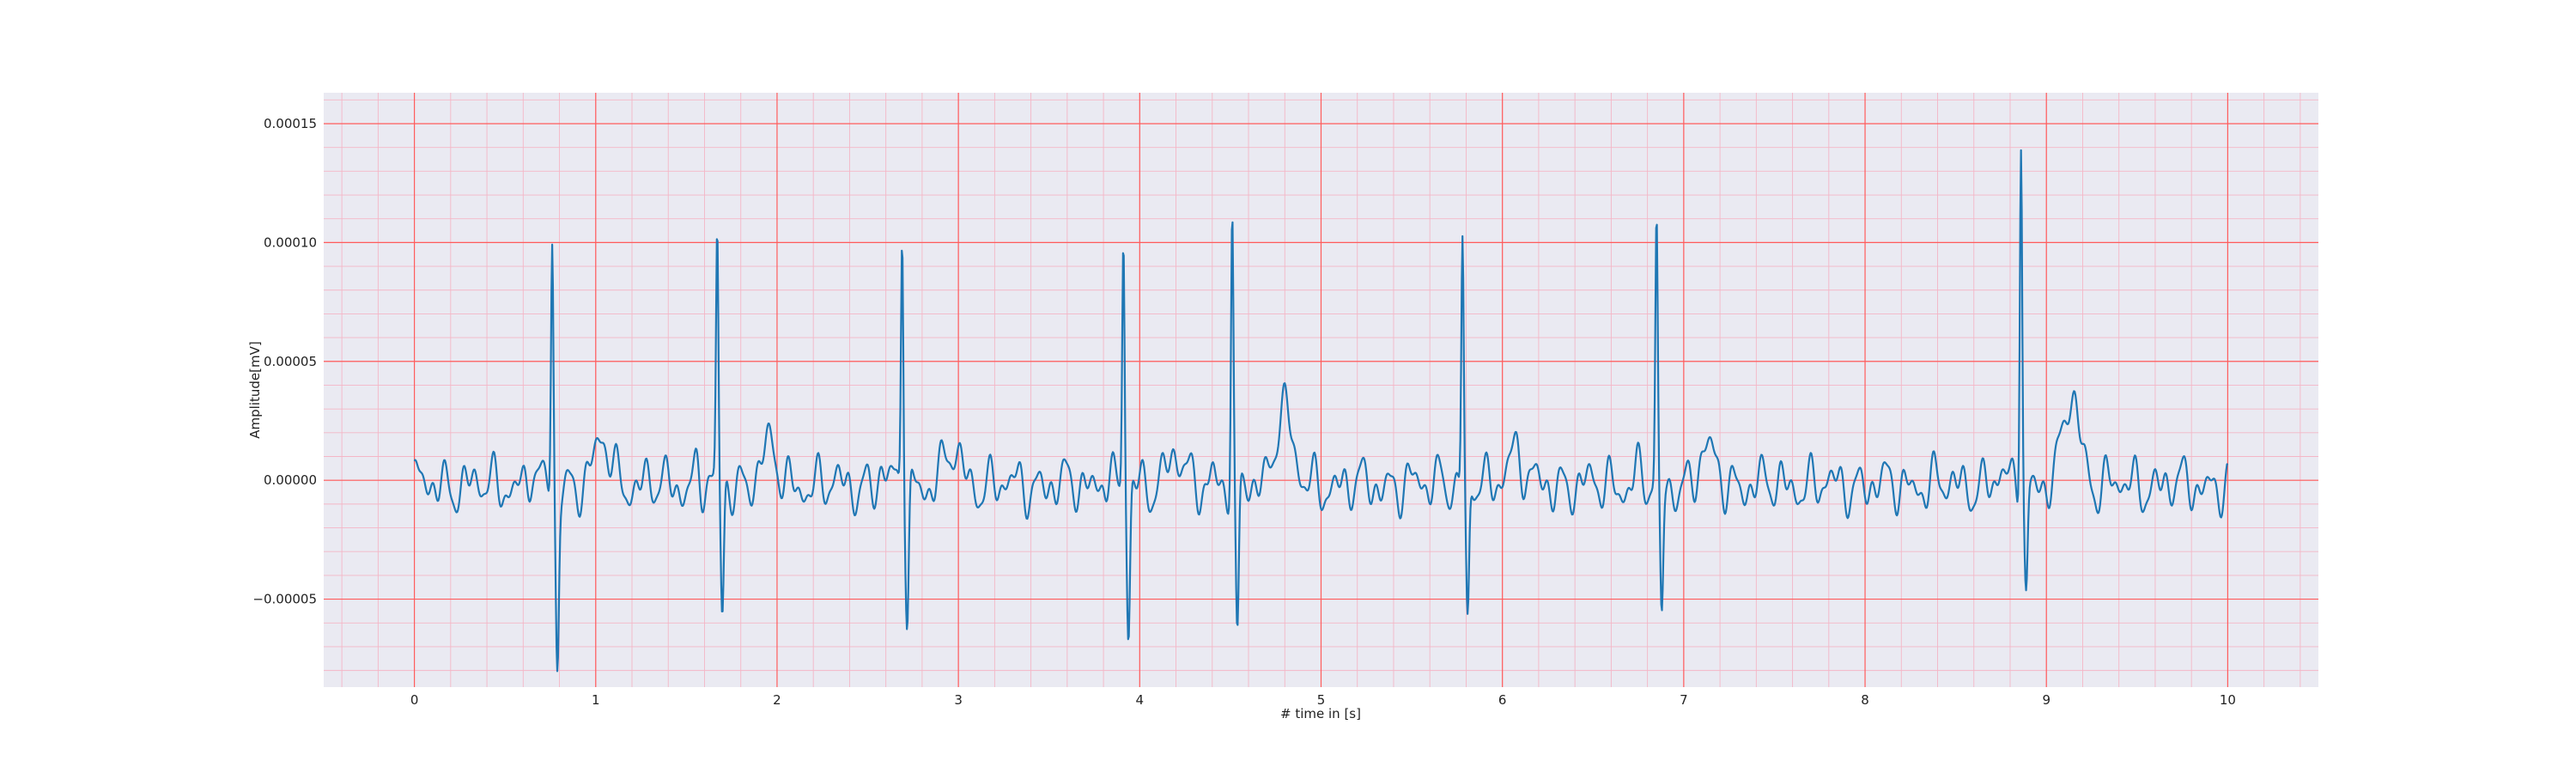 This screenshot has height=773, width=2576. What do you see at coordinates (255, 389) in the screenshot?
I see `y-axis-label: Amplitude[mV]` at bounding box center [255, 389].